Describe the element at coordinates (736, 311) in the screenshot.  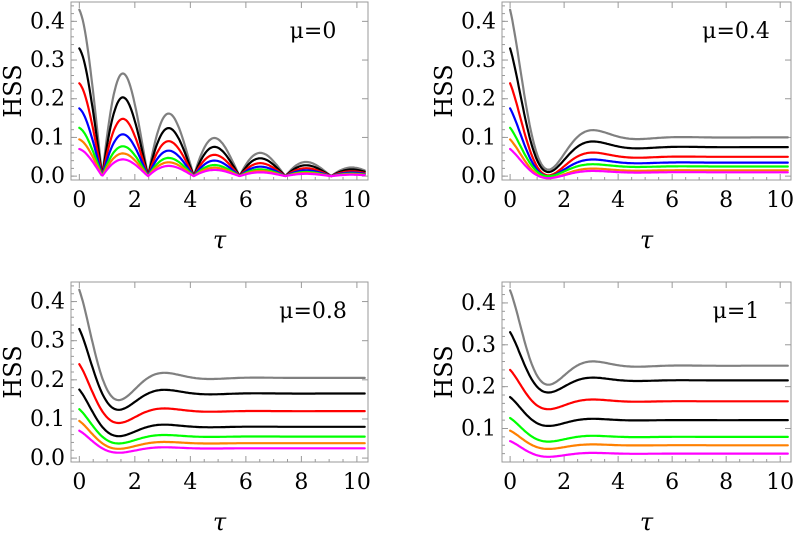
I see `mu-annotation: μ=1` at that location.